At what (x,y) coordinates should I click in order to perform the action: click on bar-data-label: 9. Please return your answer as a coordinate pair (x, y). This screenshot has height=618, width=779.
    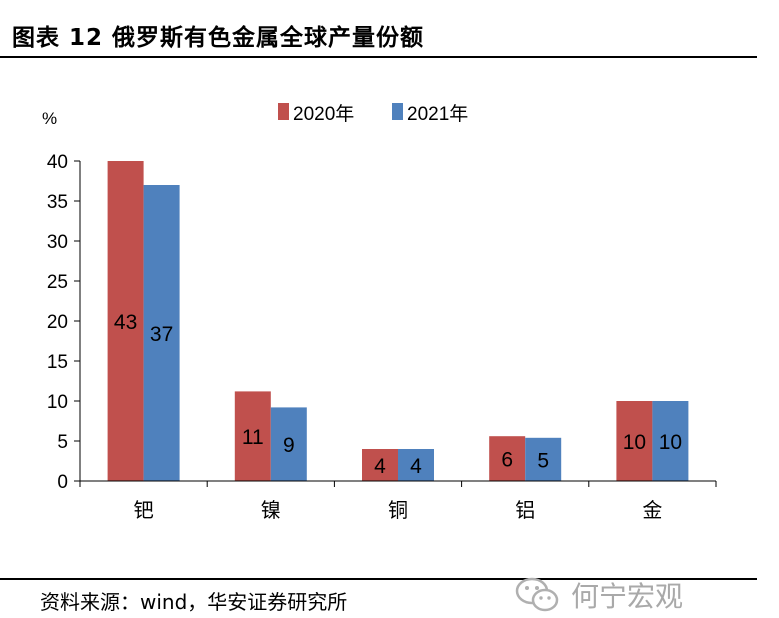
    Looking at the image, I should click on (289, 445).